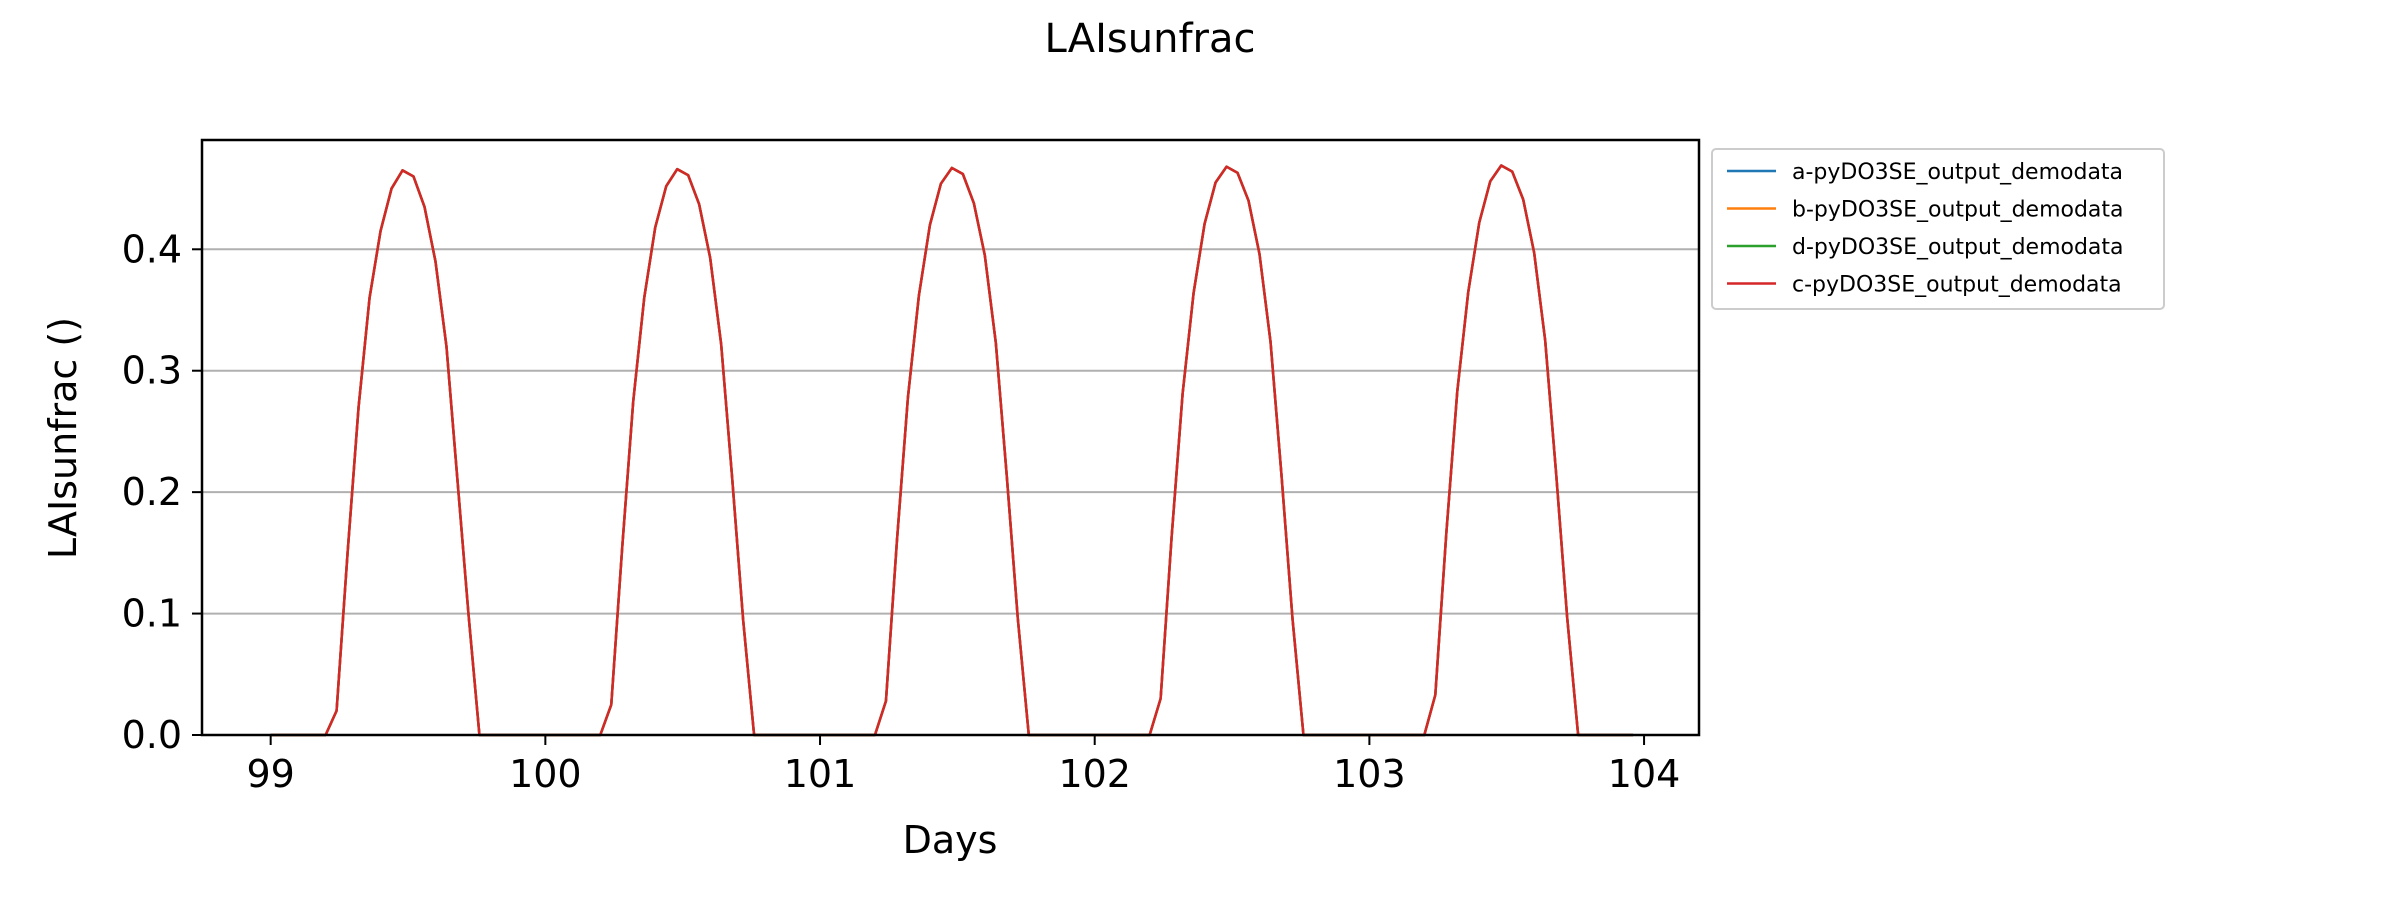  What do you see at coordinates (820, 774) in the screenshot?
I see `x-tick-label-2: 101` at bounding box center [820, 774].